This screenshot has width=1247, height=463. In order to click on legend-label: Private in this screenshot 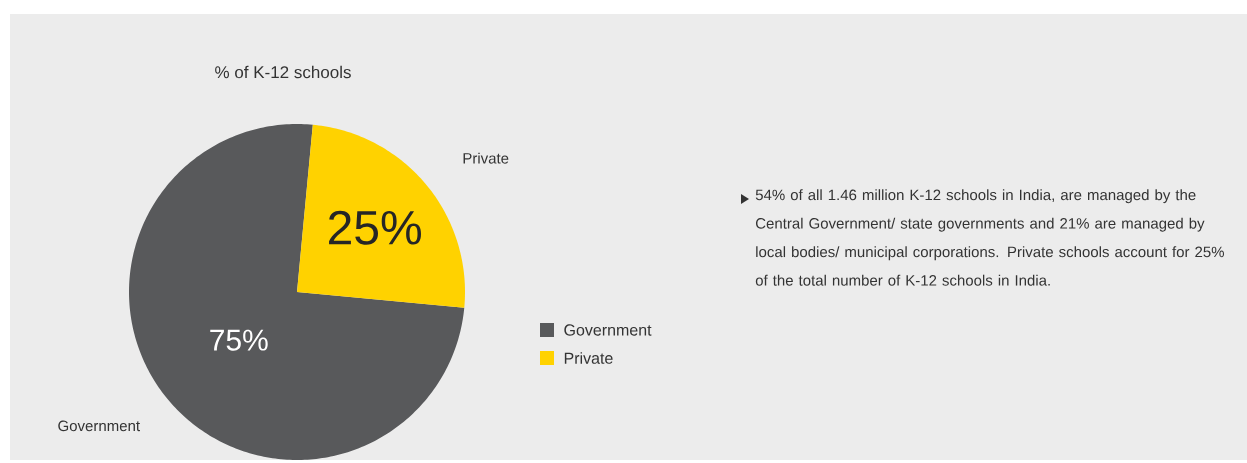, I will do `click(588, 358)`.